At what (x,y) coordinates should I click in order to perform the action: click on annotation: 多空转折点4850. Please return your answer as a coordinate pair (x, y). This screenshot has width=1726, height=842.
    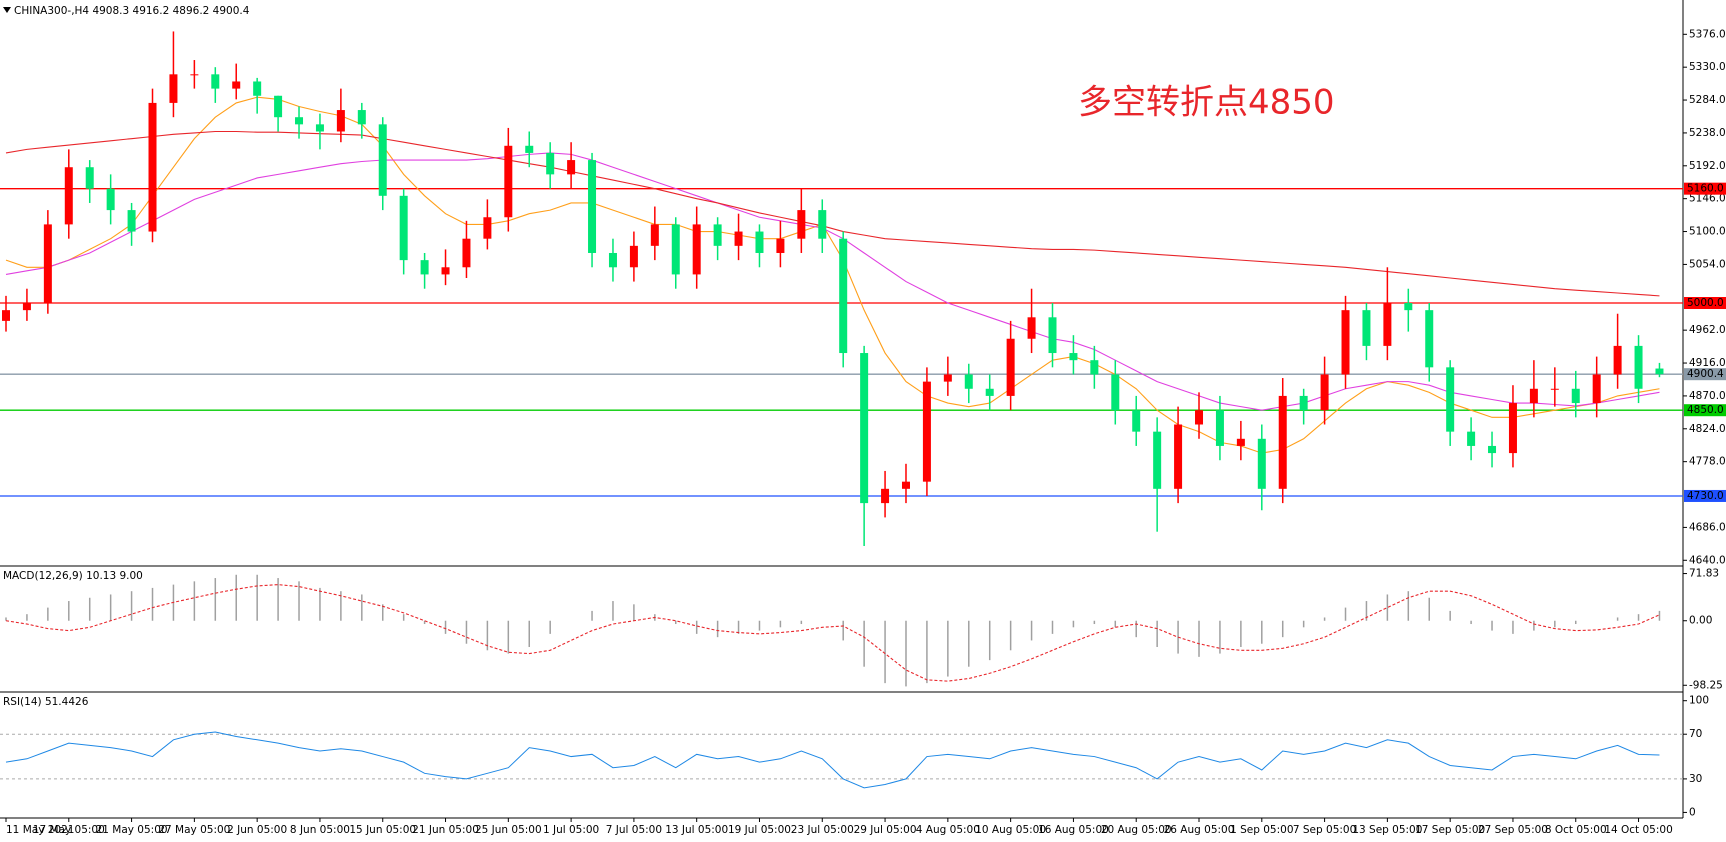
    Looking at the image, I should click on (1206, 103).